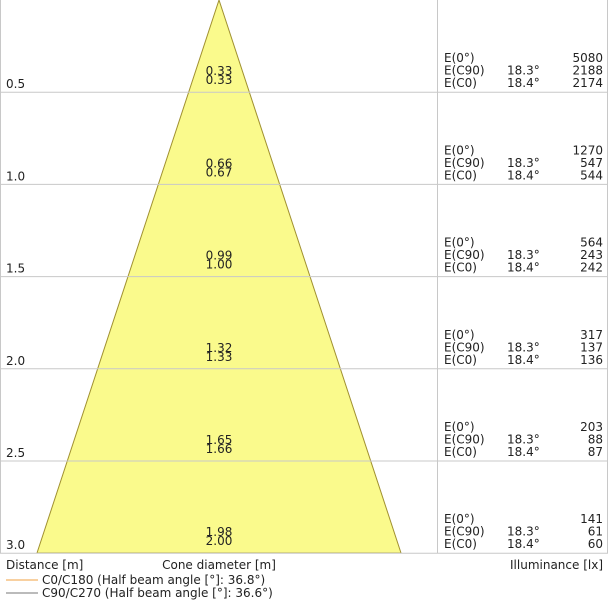 The width and height of the screenshot is (608, 608). I want to click on footer-label: Distance [m], so click(44, 565).